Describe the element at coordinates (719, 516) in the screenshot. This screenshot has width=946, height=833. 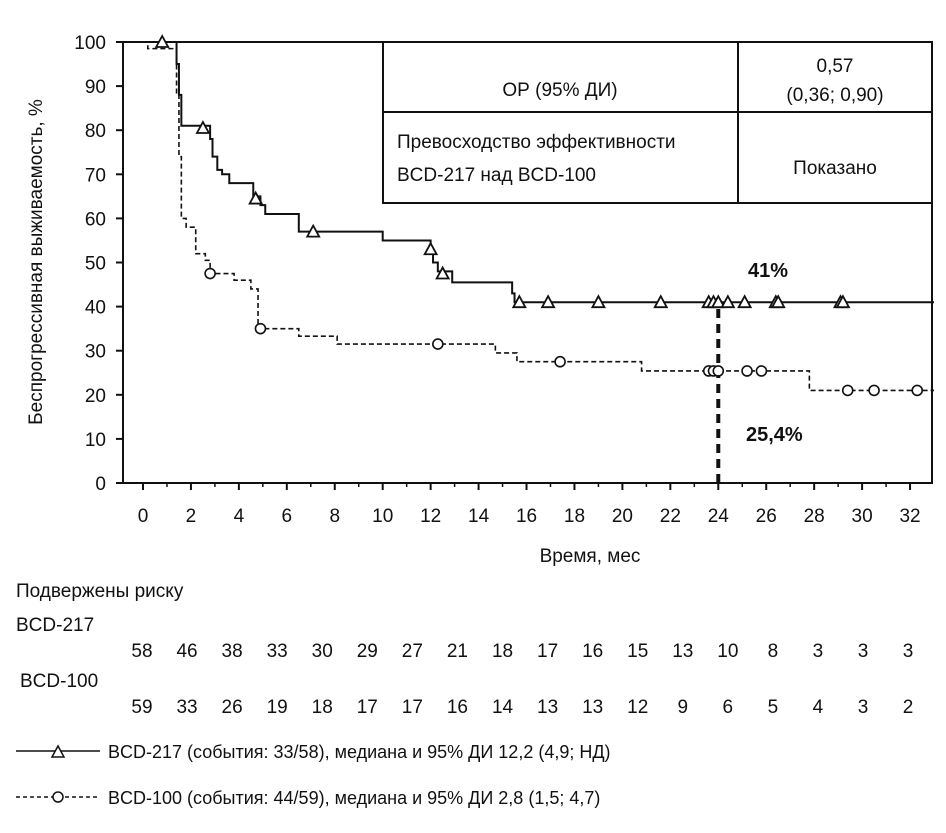
I see `x-tick-label: 24` at that location.